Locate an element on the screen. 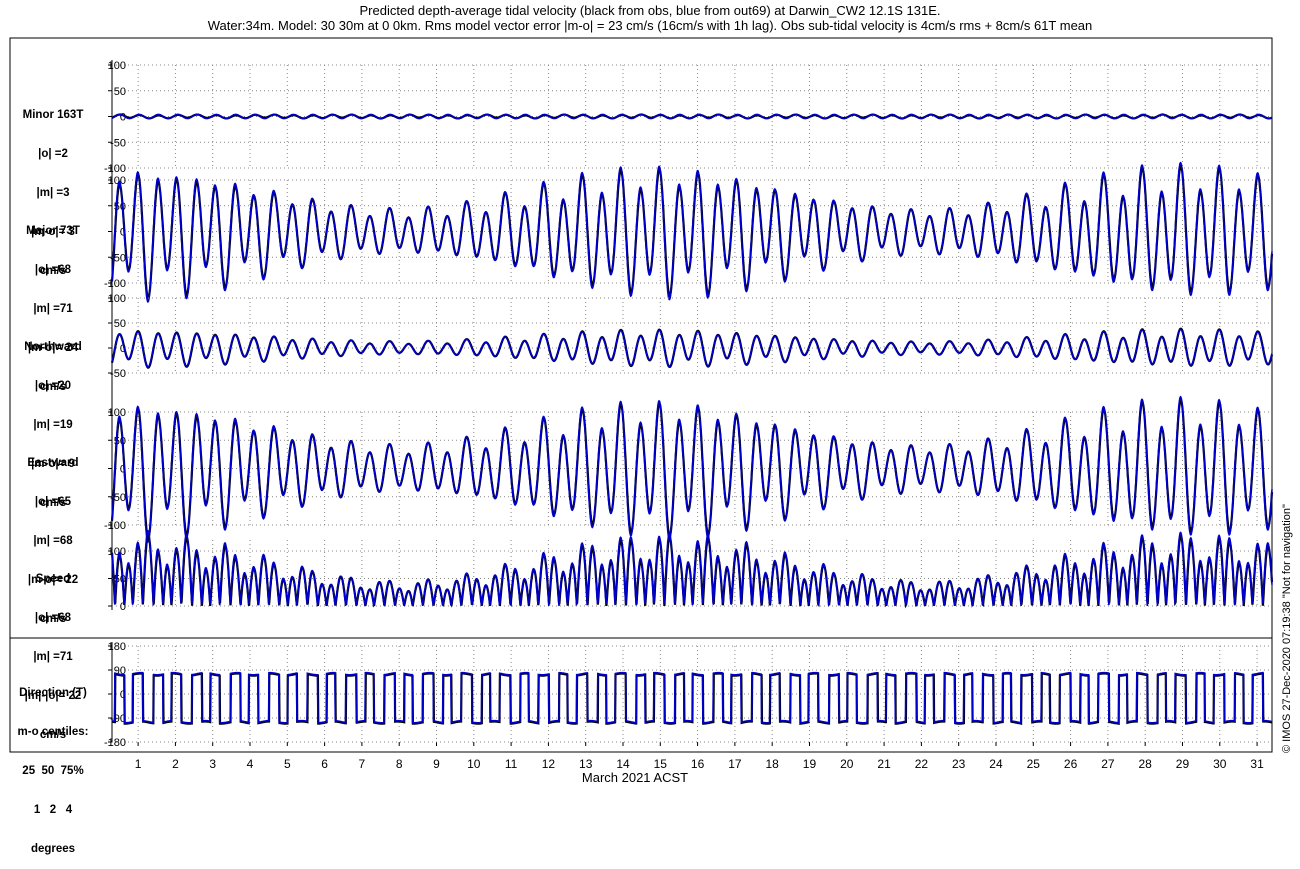  x-tick-label: 19 is located at coordinates (810, 764).